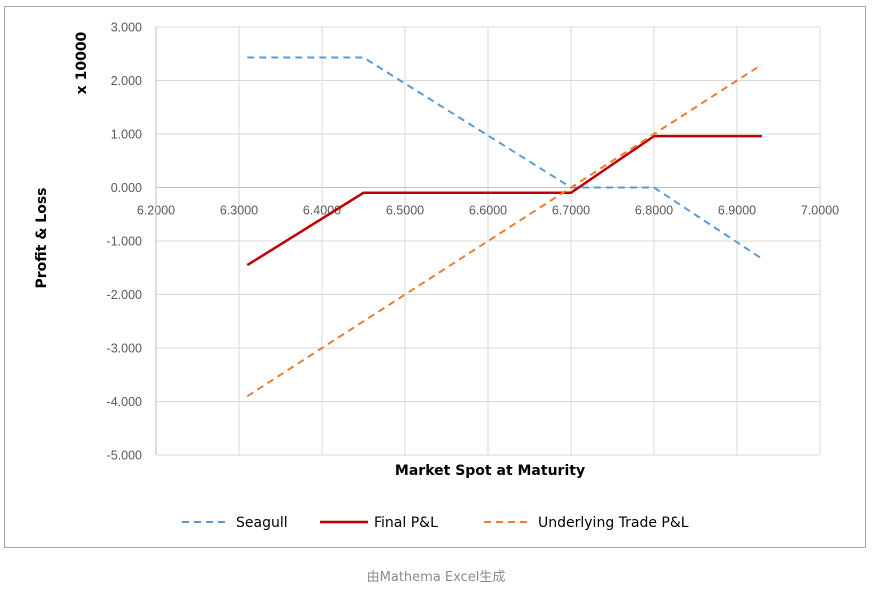 The width and height of the screenshot is (872, 591). Describe the element at coordinates (42, 237) in the screenshot. I see `y-axis-title: Profit & Loss` at that location.